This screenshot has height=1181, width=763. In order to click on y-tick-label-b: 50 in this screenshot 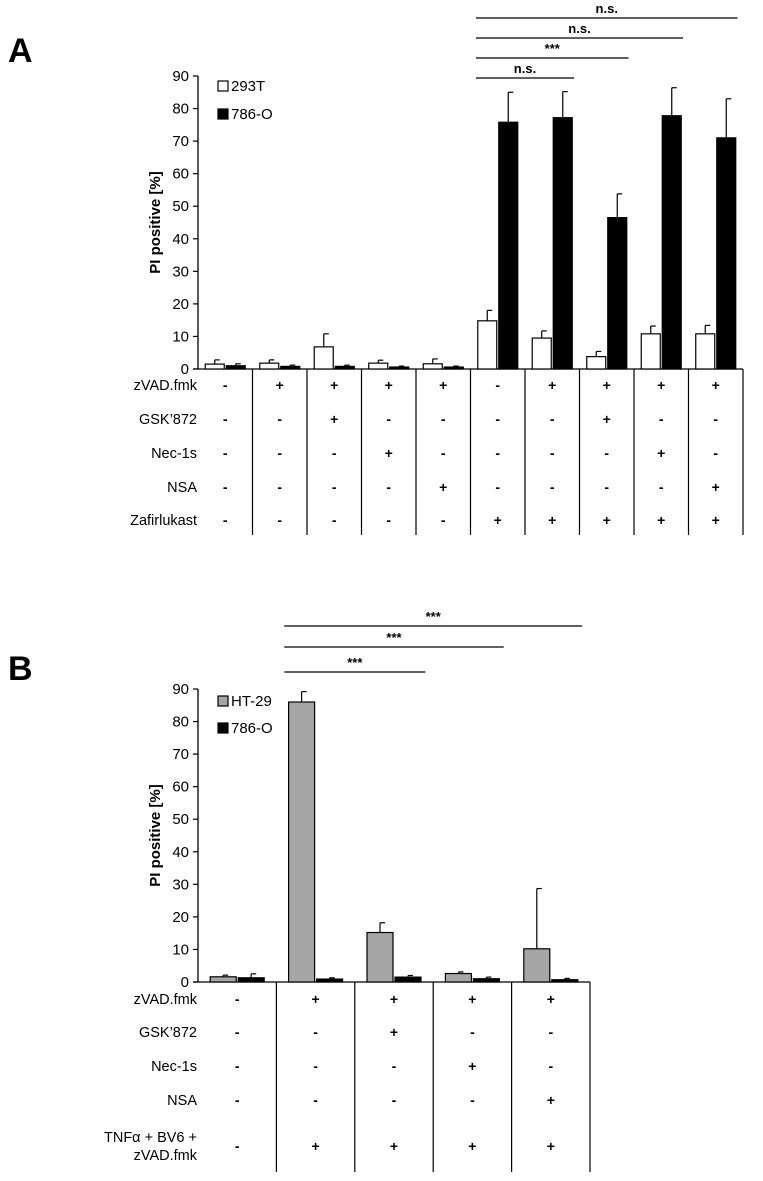, I will do `click(180, 819)`.